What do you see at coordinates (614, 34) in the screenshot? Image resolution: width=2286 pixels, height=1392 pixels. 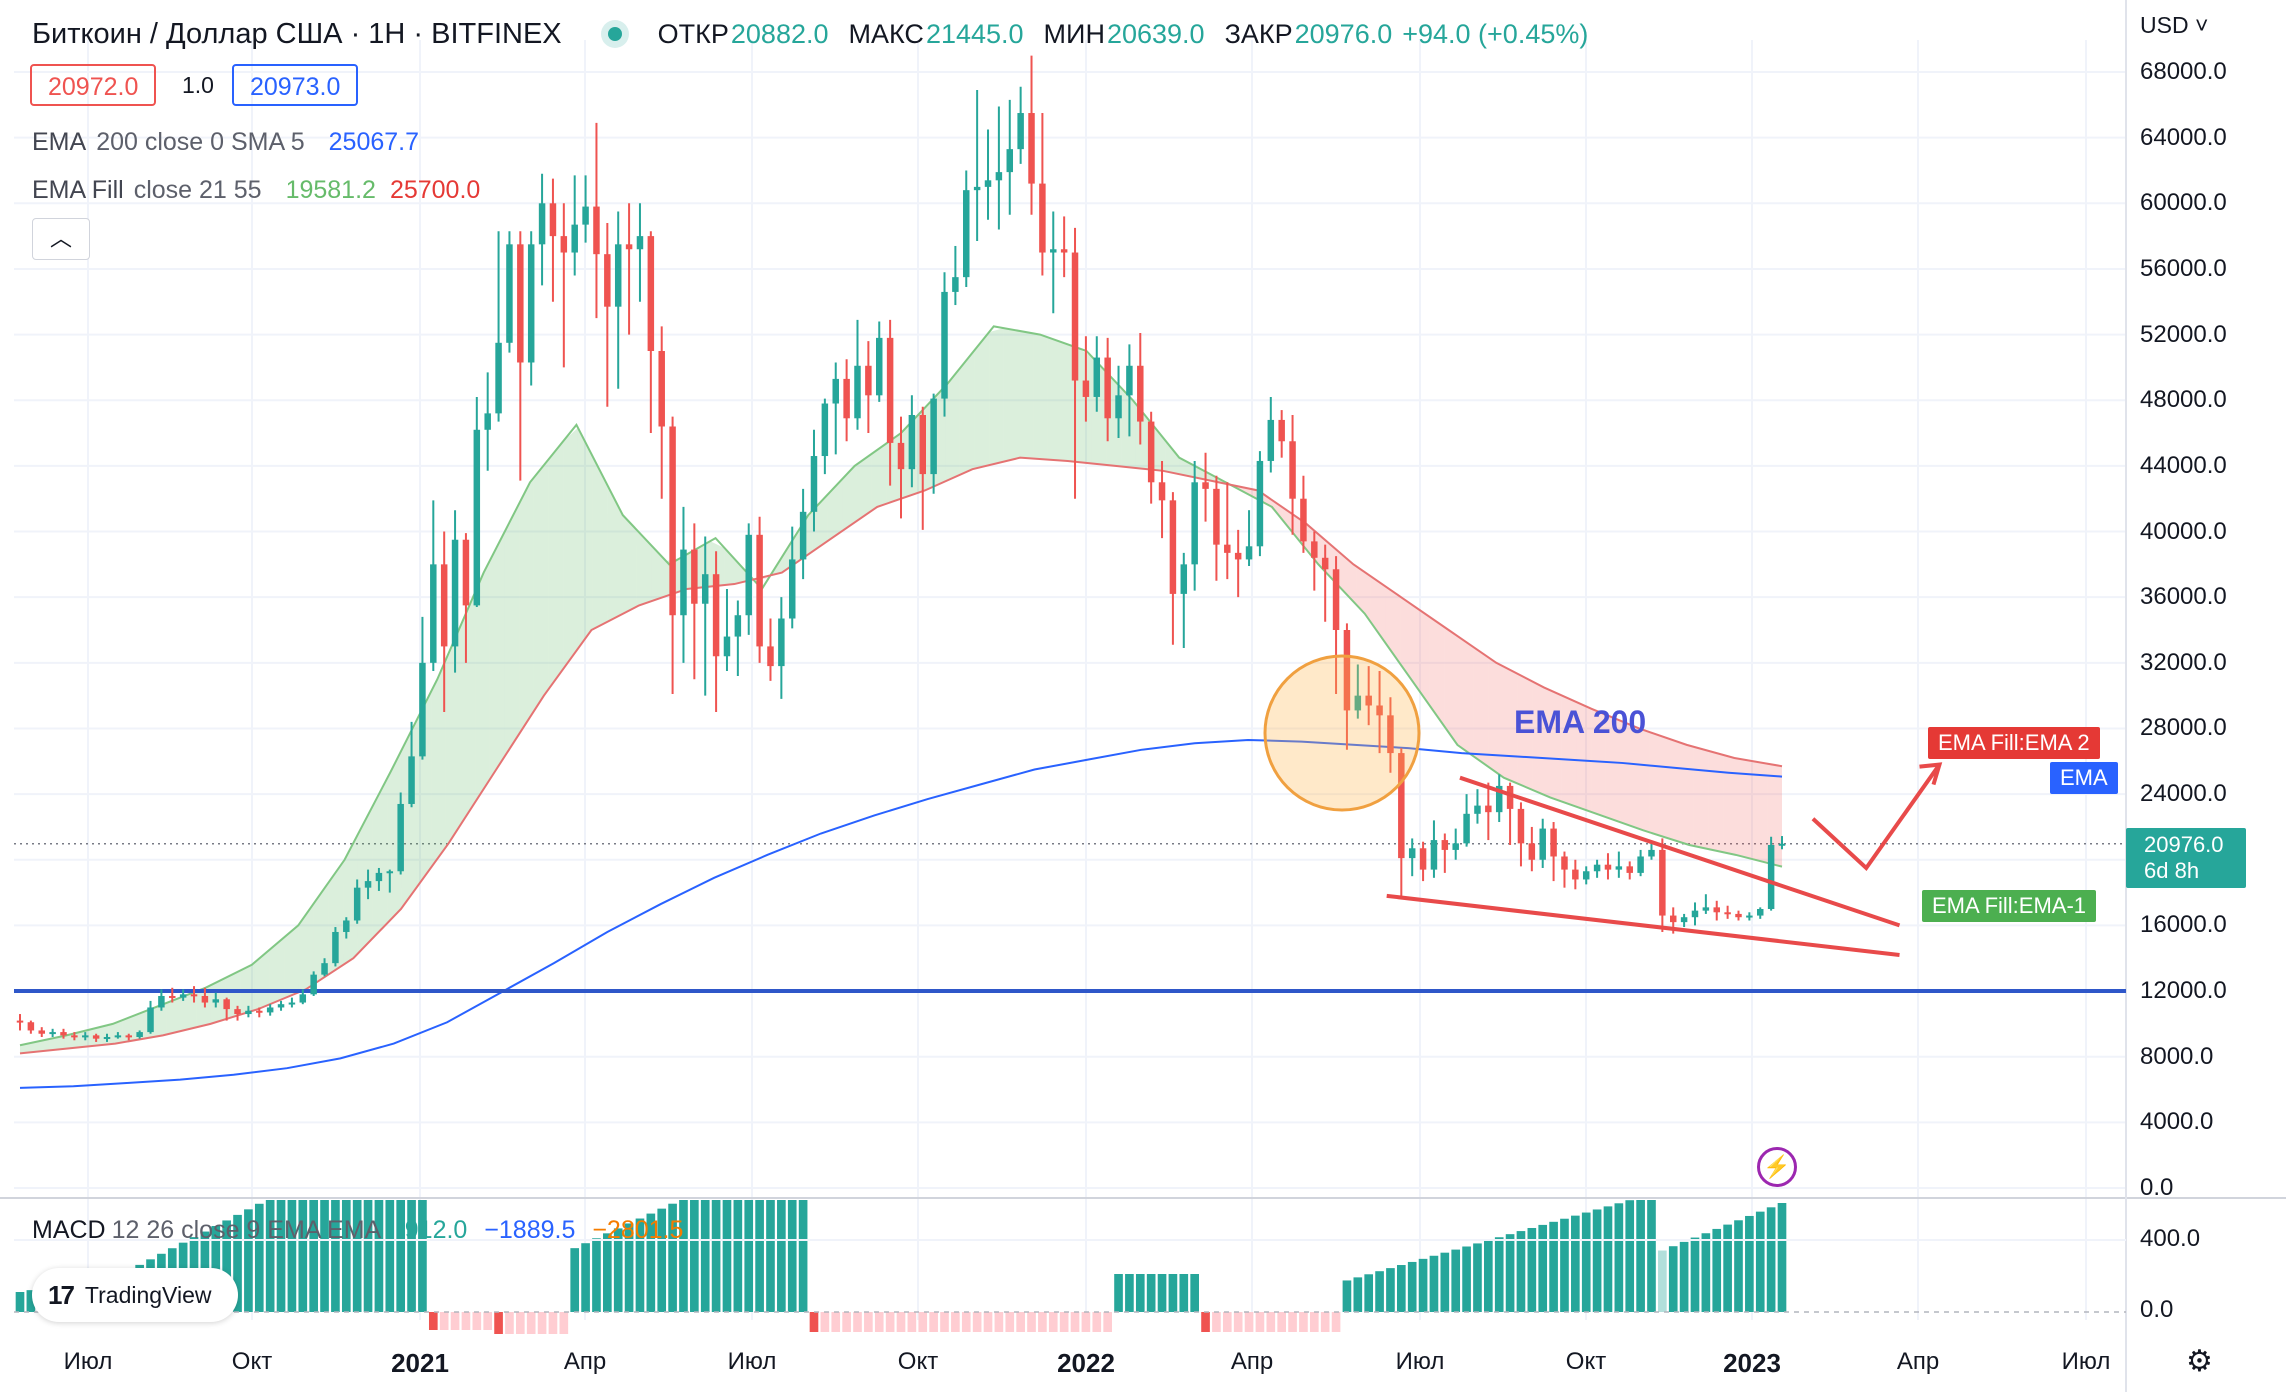 I see `market-status-icon` at bounding box center [614, 34].